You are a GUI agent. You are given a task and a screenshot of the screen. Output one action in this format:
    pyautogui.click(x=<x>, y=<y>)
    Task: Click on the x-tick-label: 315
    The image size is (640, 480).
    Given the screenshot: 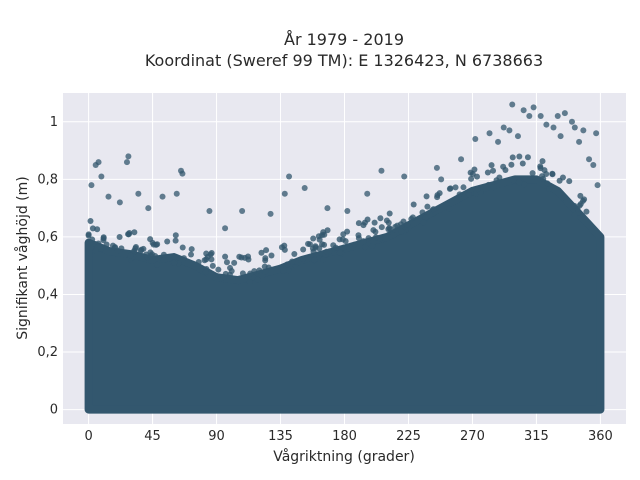 What is the action you would take?
    pyautogui.click(x=536, y=436)
    